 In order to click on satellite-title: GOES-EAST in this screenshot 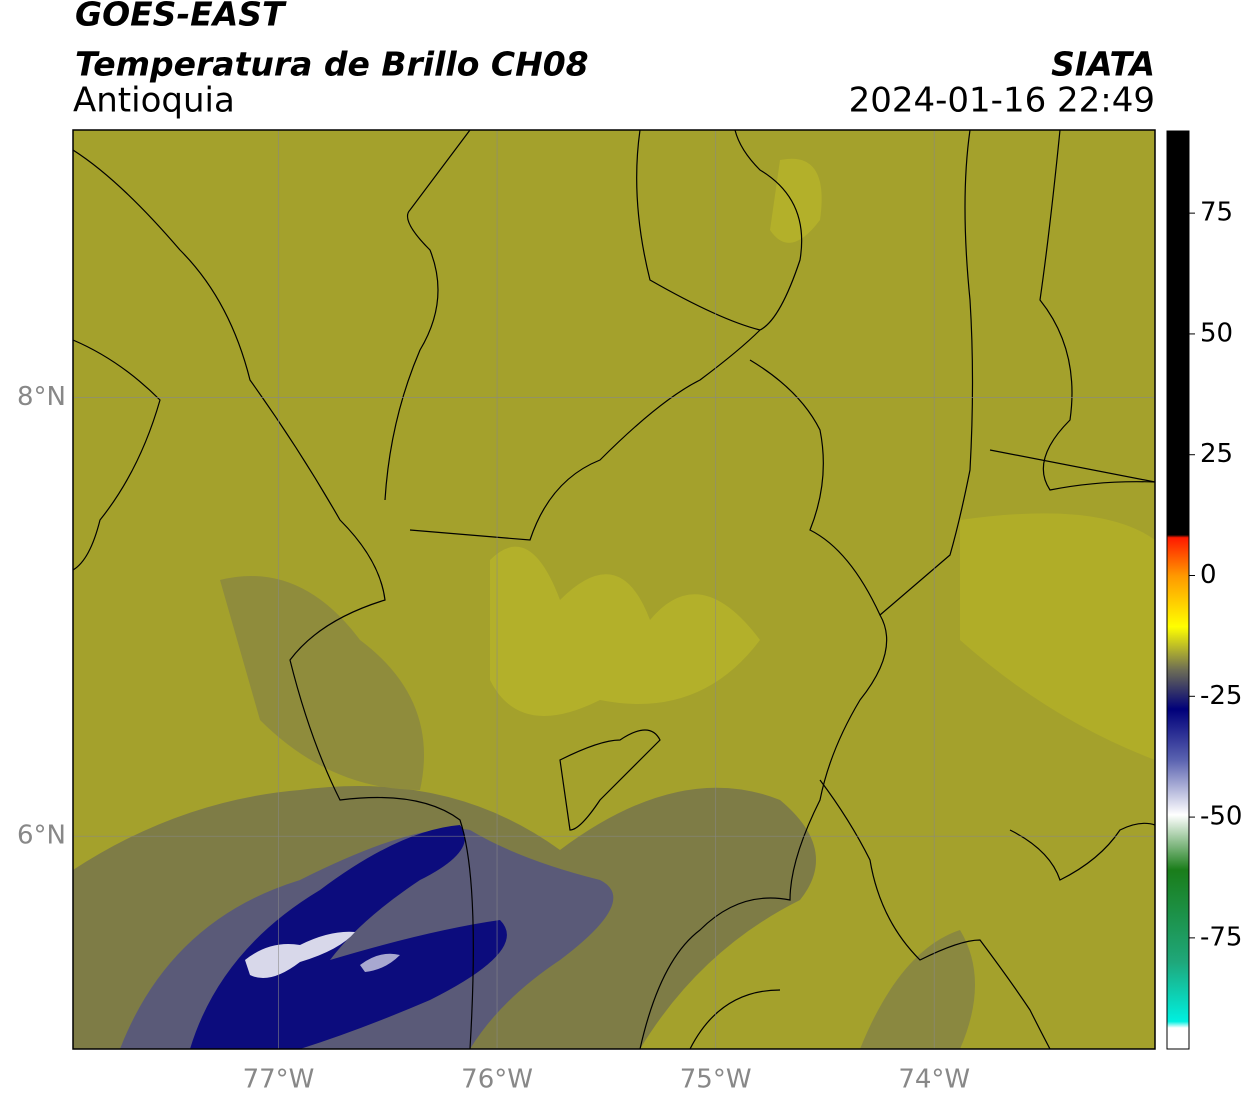, I will do `click(181, 17)`.